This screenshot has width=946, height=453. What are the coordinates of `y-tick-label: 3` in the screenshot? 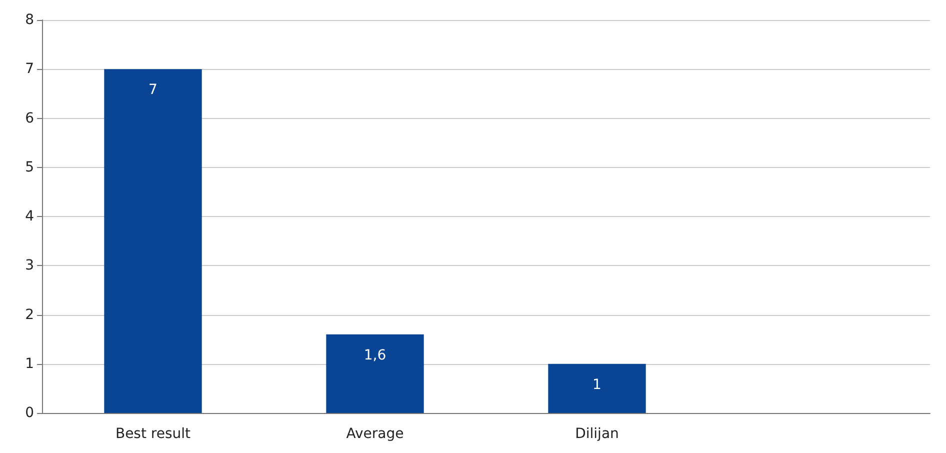 It's located at (29, 266).